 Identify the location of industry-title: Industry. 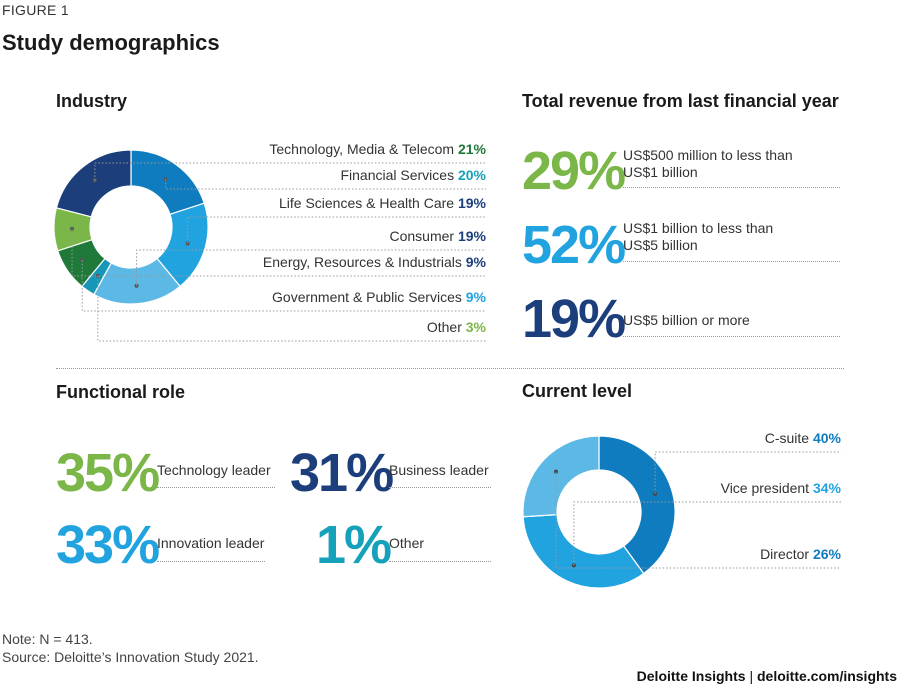
(92, 101).